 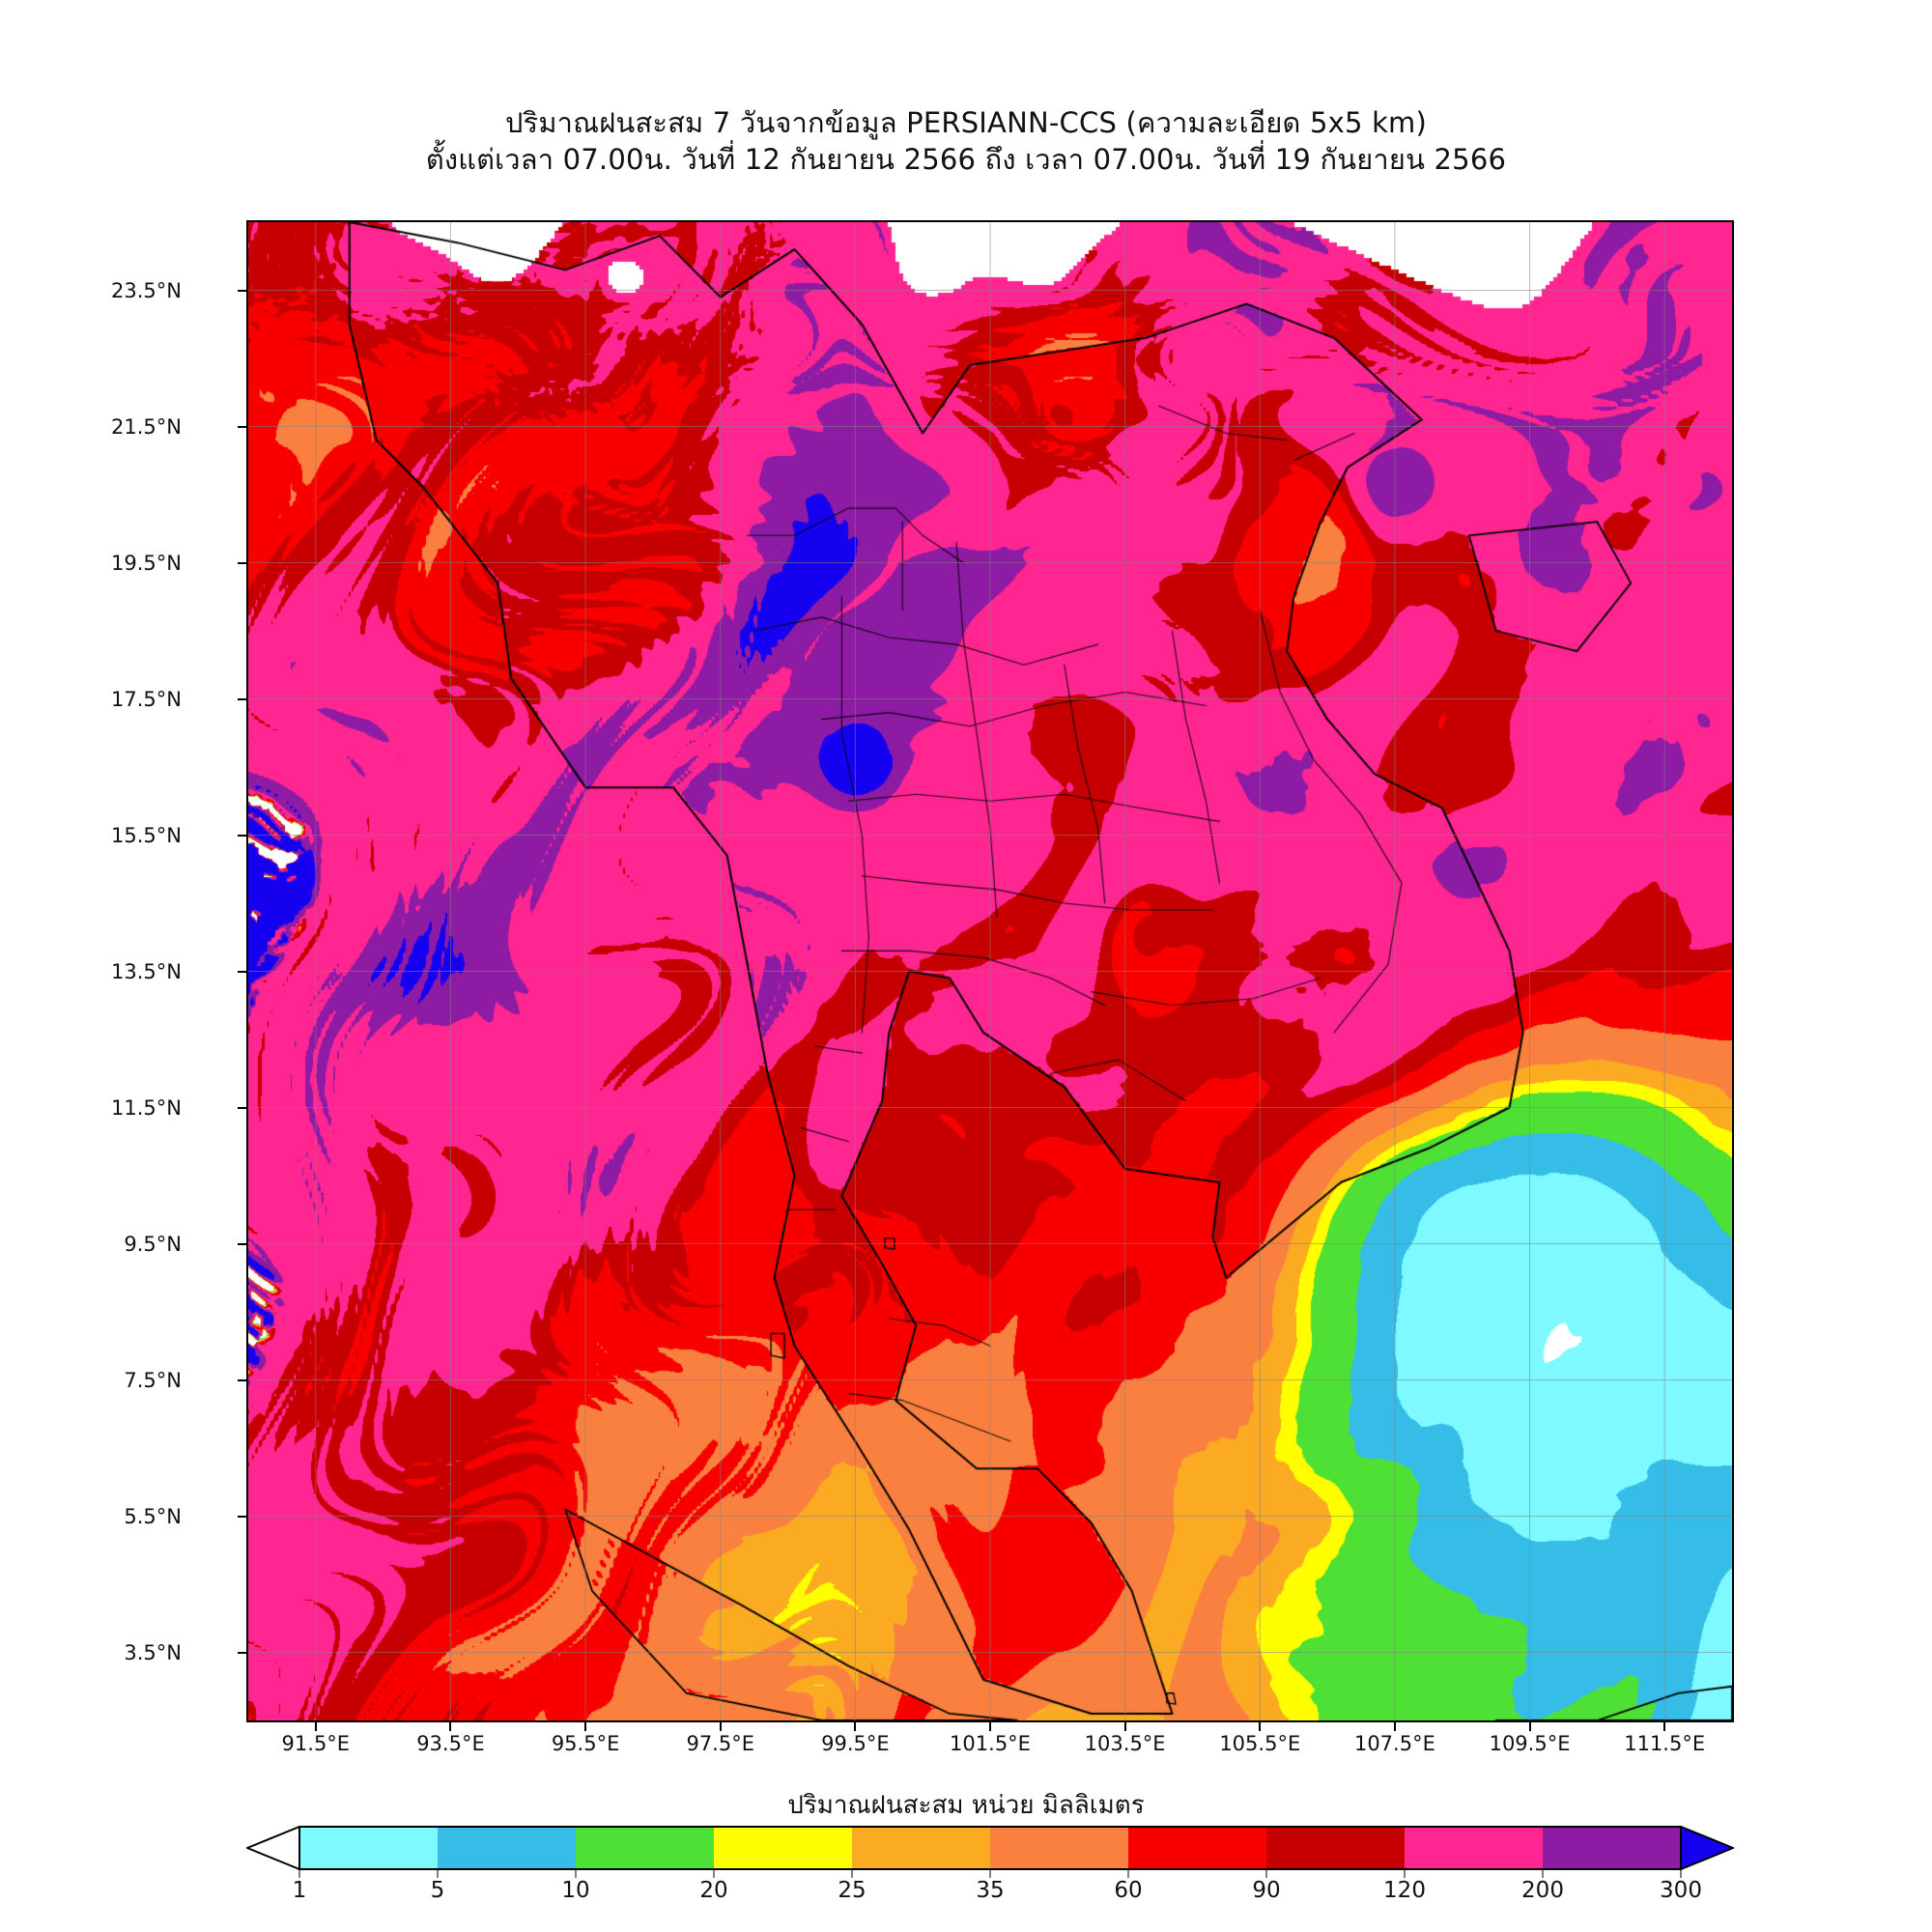 I want to click on latitude-tick-label: 9.5°N, so click(x=153, y=1244).